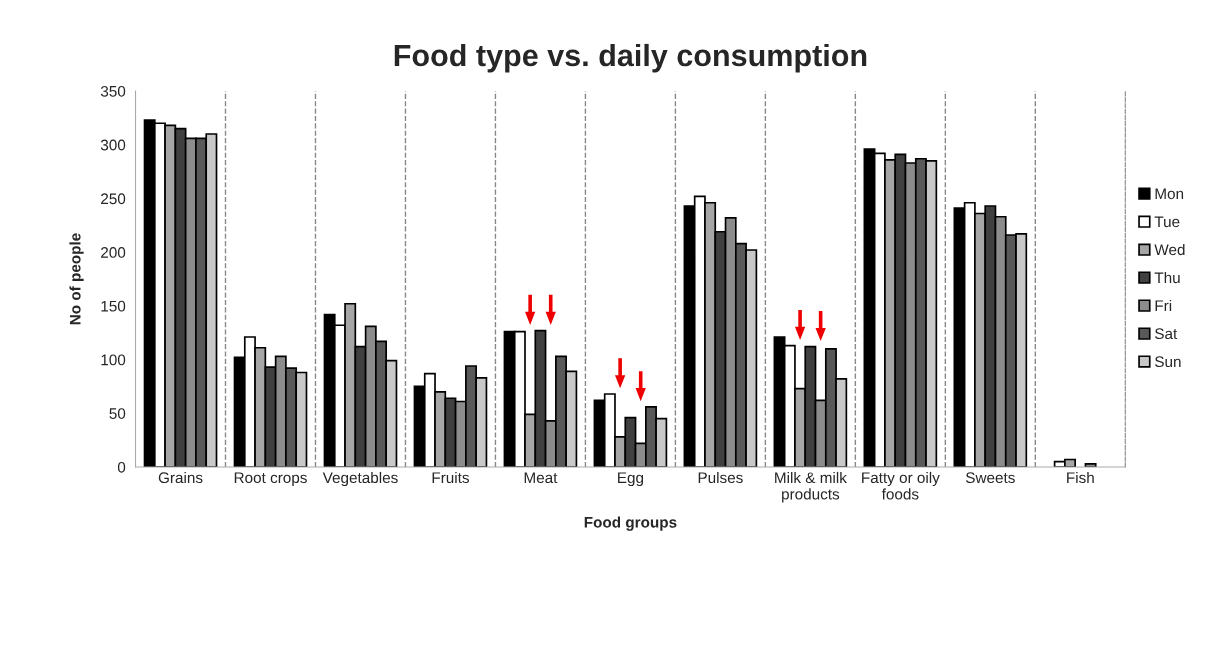 The image size is (1210, 655). Describe the element at coordinates (811, 487) in the screenshot. I see `x-tick-label: Milk & milk products` at that location.